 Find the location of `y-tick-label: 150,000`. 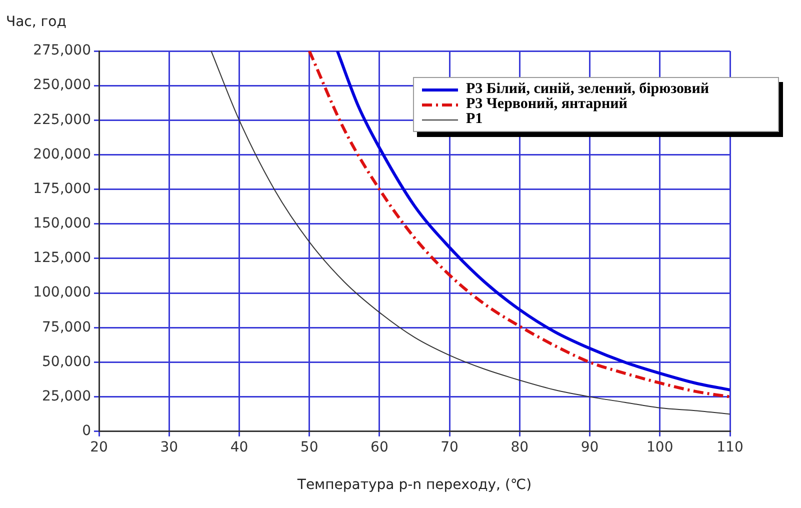

y-tick-label: 150,000 is located at coordinates (62, 224).